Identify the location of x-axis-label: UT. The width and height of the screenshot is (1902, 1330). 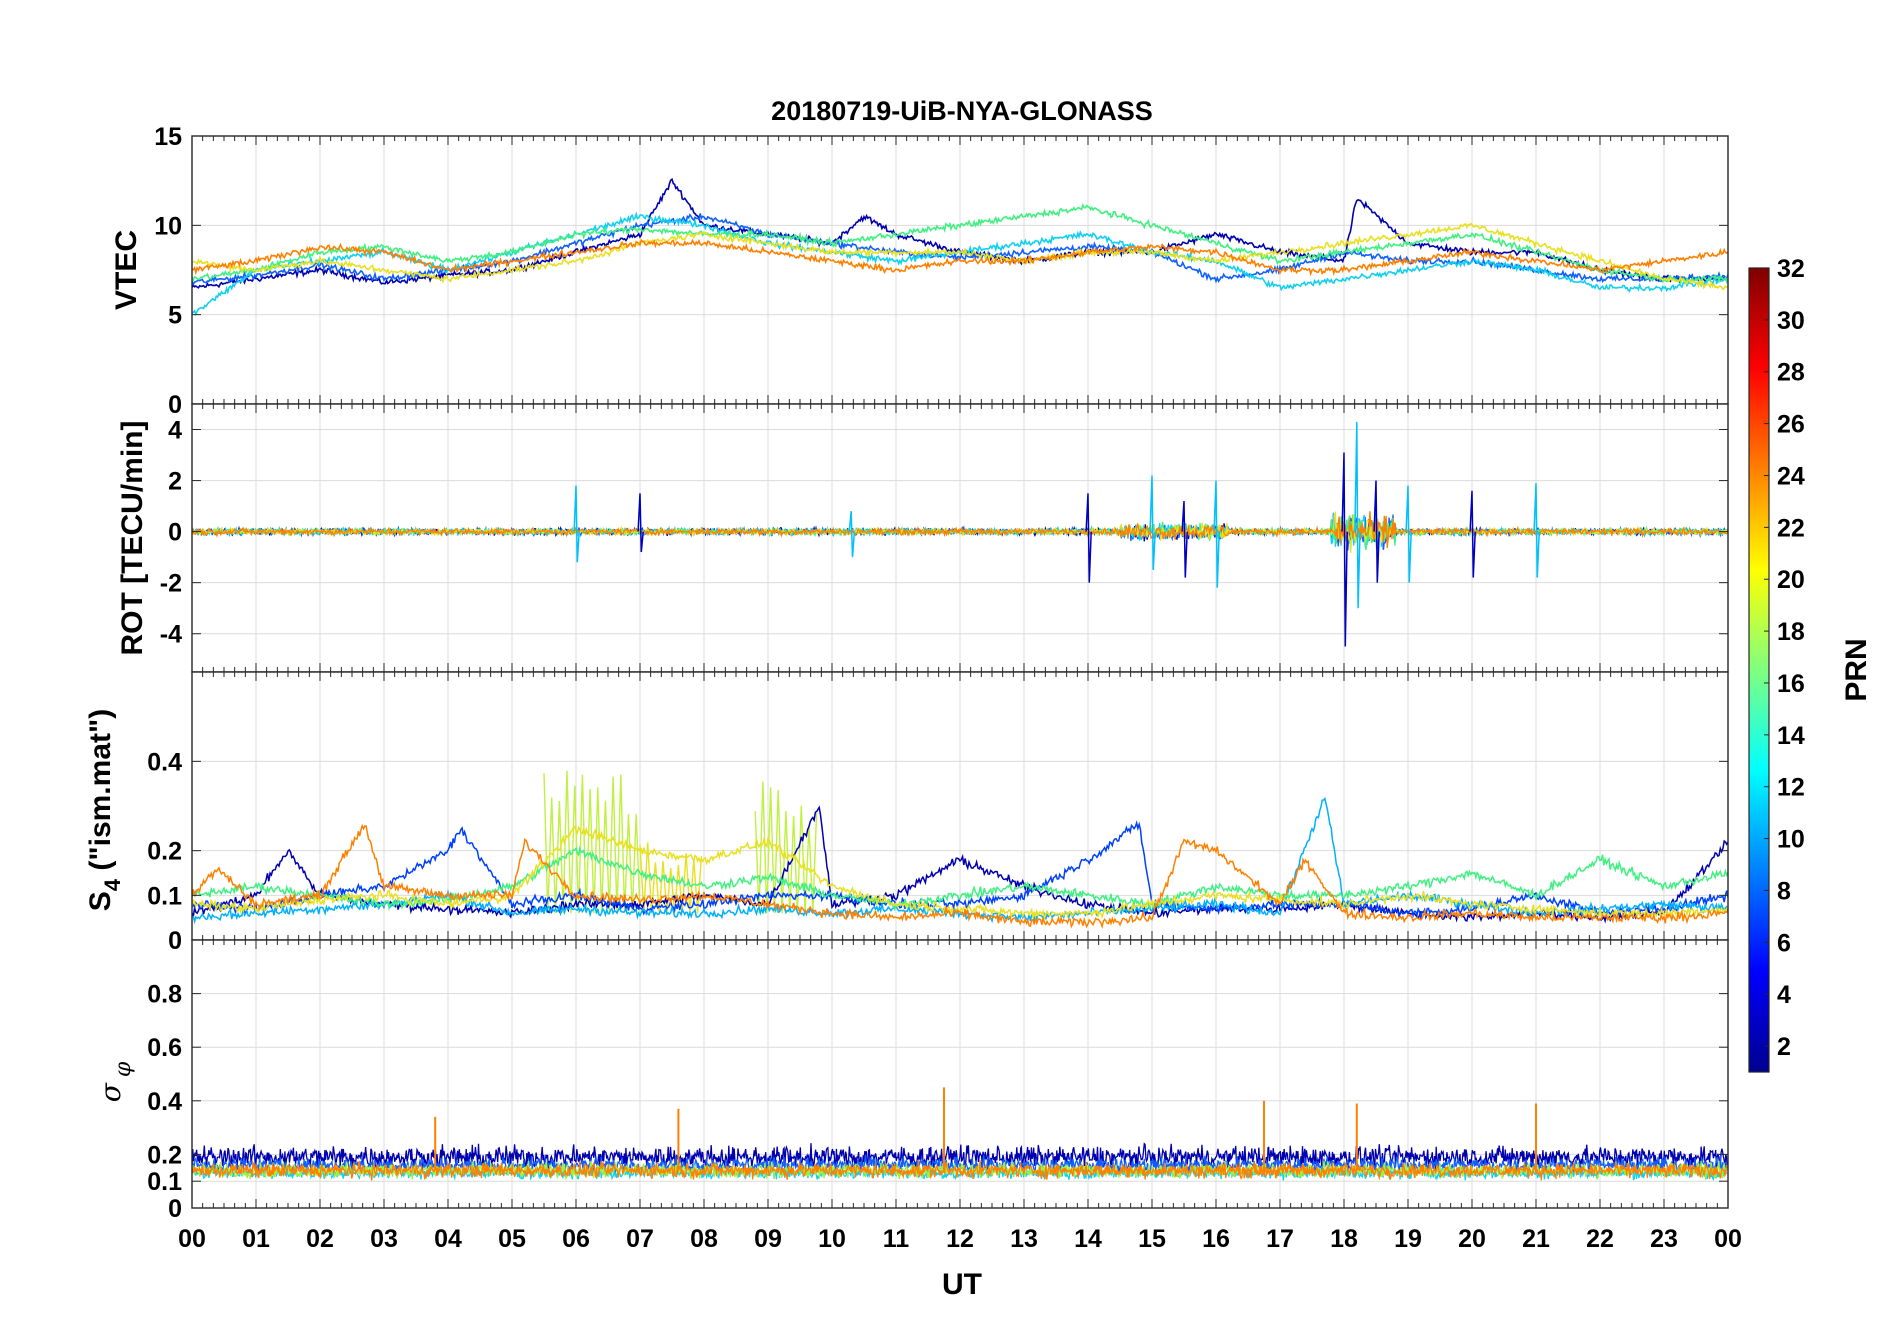
(962, 1284).